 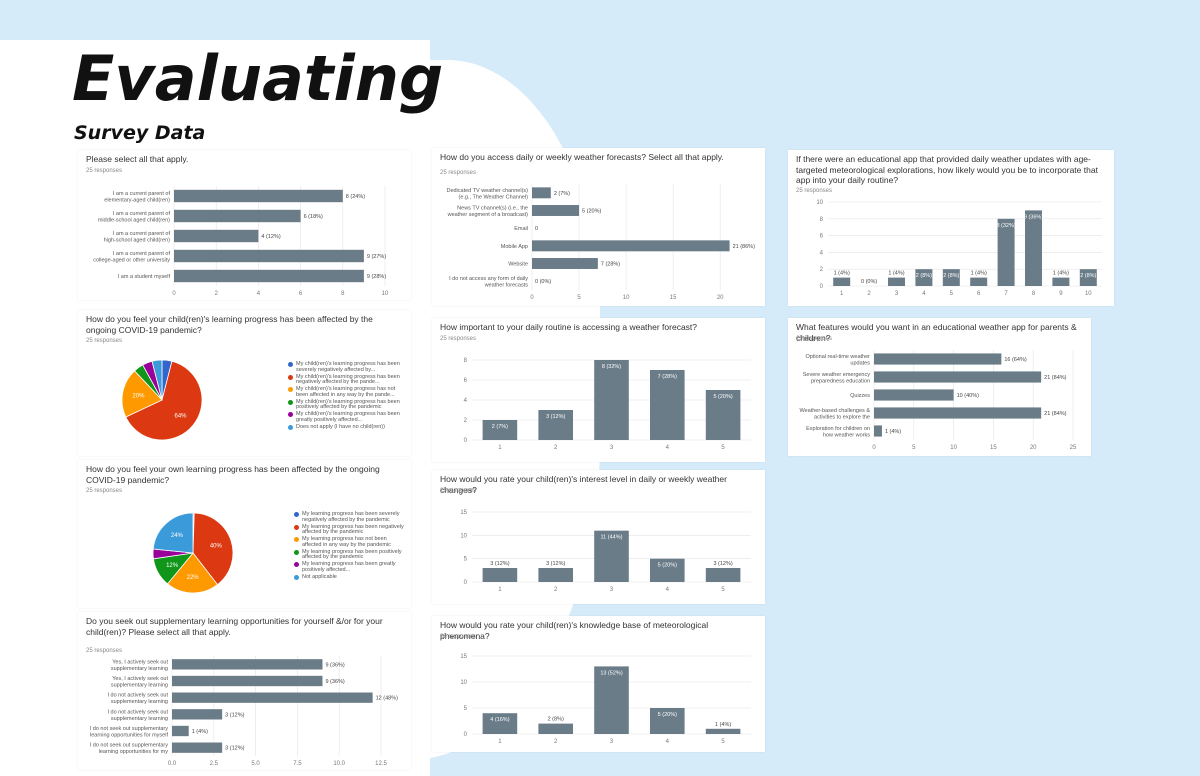 What do you see at coordinates (842, 294) in the screenshot?
I see `x-tick-label: 1` at bounding box center [842, 294].